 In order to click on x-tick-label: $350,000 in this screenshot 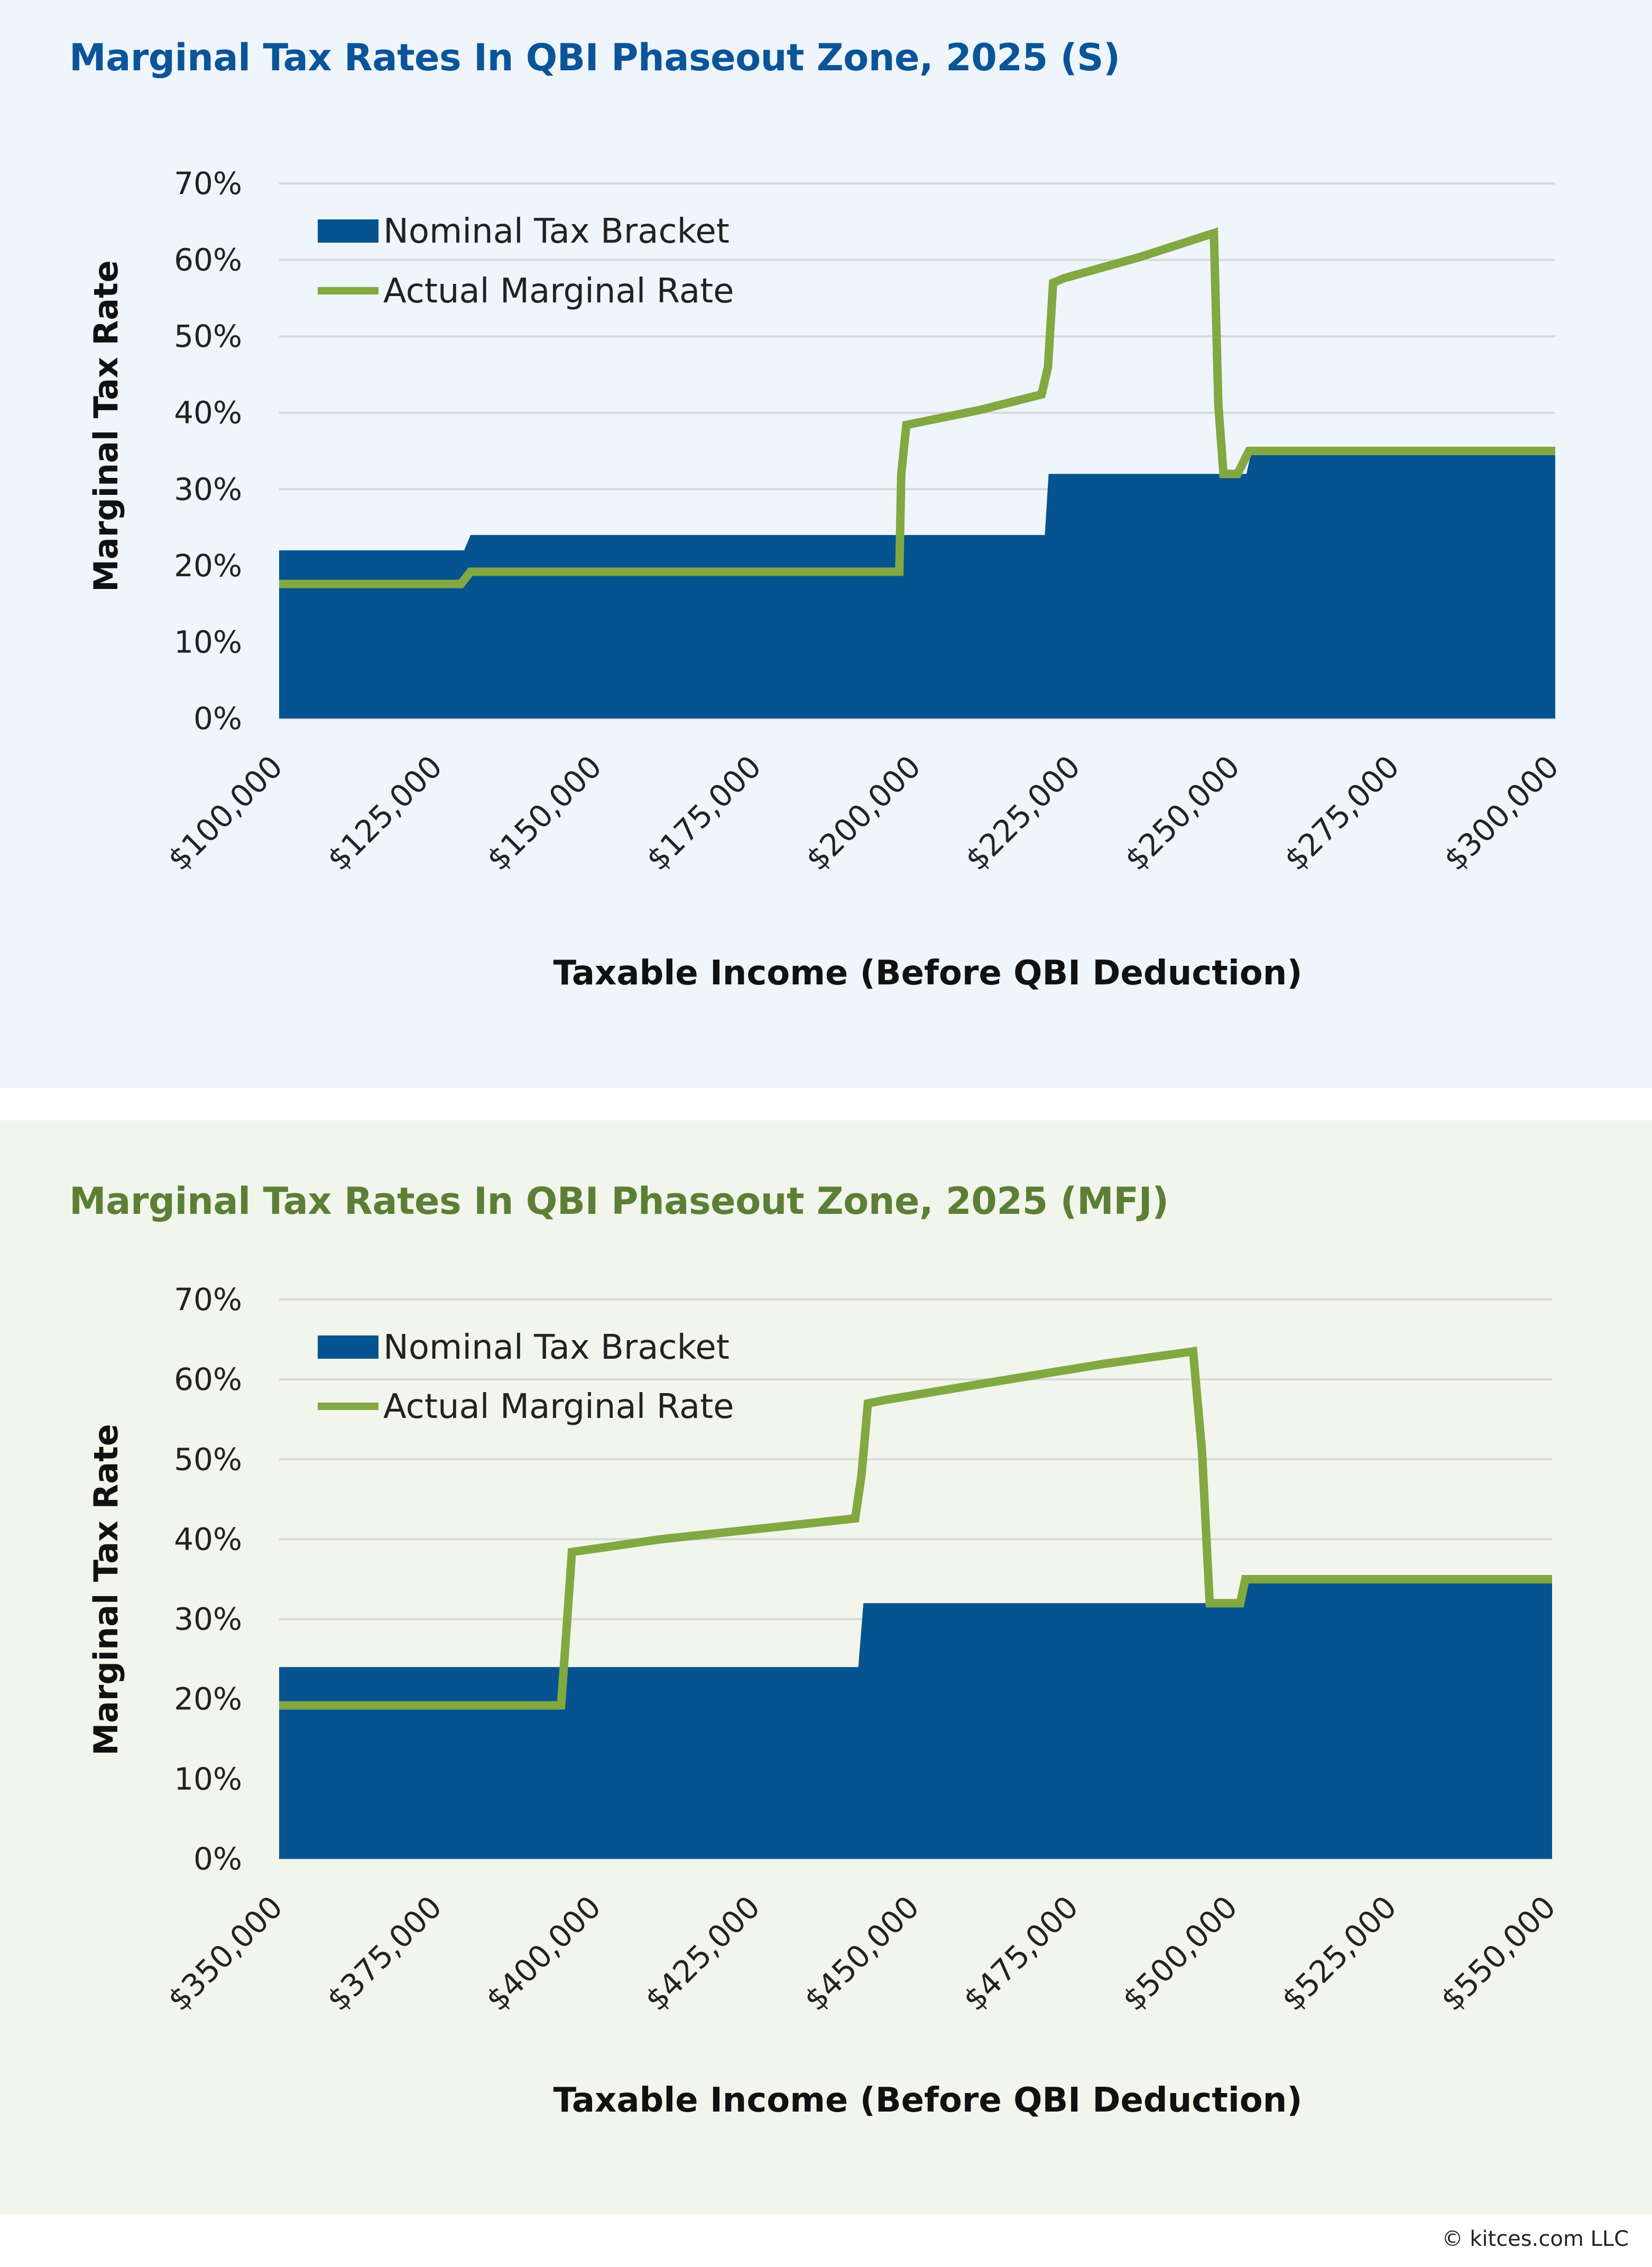, I will do `click(225, 1953)`.